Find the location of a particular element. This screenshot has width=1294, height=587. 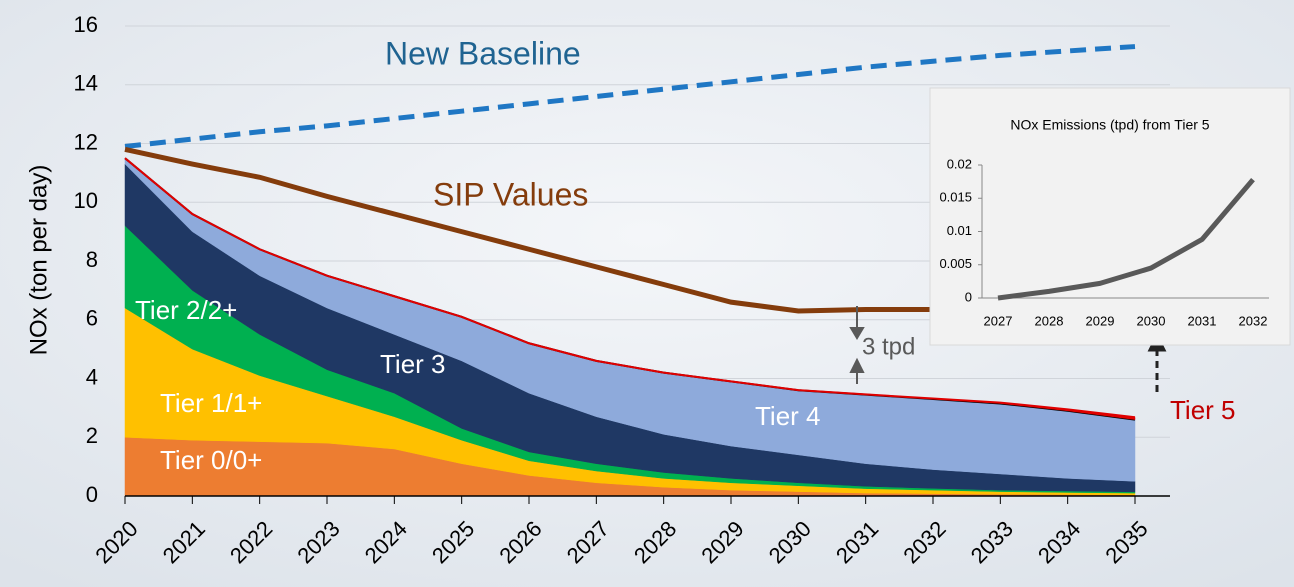

y-tick-label: 16 is located at coordinates (86, 24).